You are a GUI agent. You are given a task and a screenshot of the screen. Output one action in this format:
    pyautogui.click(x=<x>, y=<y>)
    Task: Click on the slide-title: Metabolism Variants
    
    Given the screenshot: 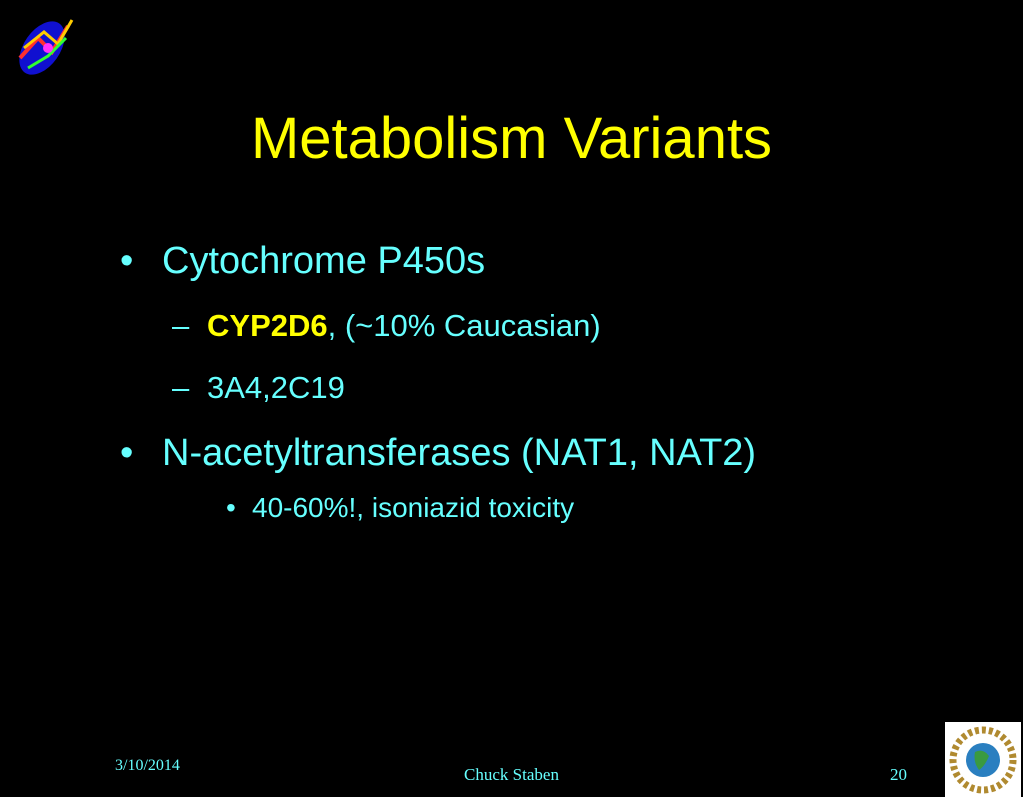 What is the action you would take?
    pyautogui.click(x=511, y=138)
    